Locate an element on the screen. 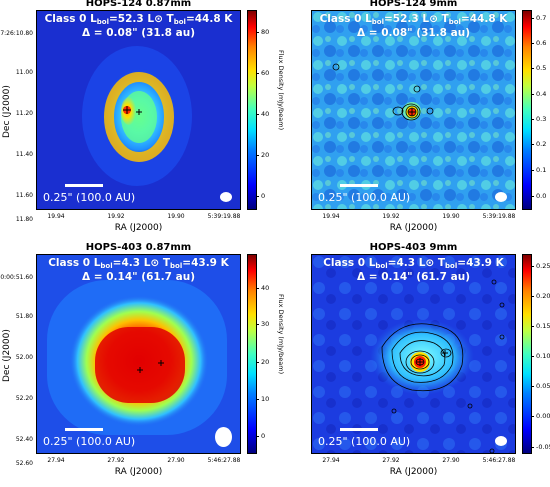  y-tick-label: -0:00:51.60 is located at coordinates (16, 277).